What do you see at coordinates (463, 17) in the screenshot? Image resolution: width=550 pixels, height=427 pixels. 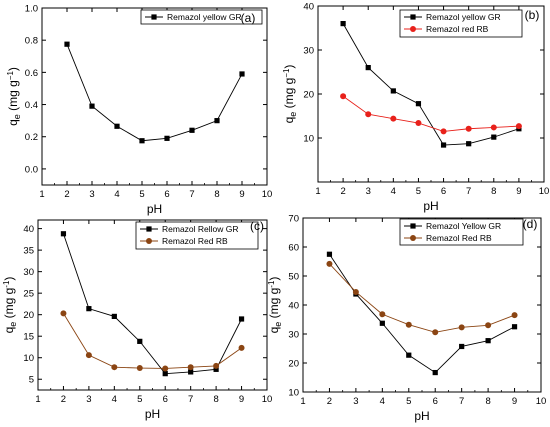 I see `legend-label: Remazol yellow GR` at bounding box center [463, 17].